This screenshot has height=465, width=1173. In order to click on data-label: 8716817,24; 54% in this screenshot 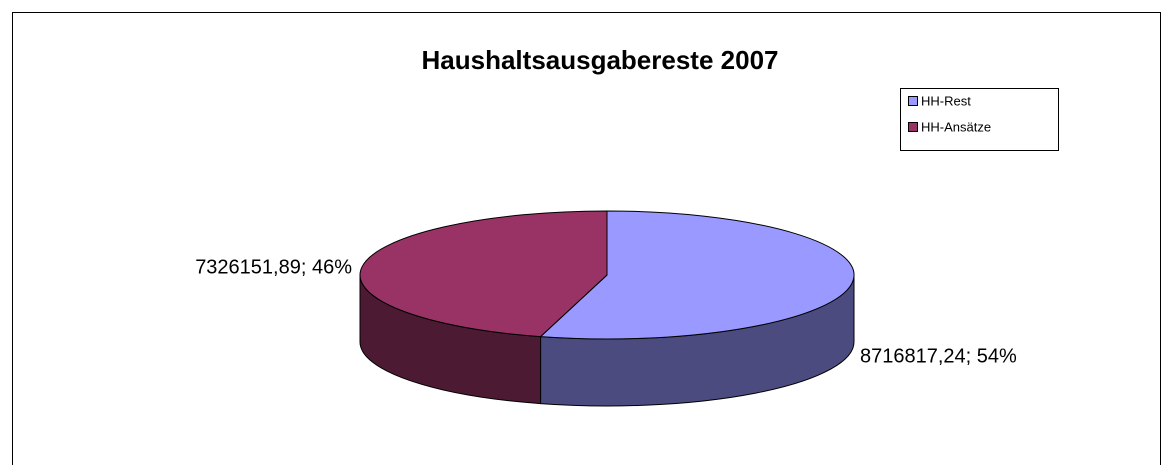, I will do `click(938, 356)`.